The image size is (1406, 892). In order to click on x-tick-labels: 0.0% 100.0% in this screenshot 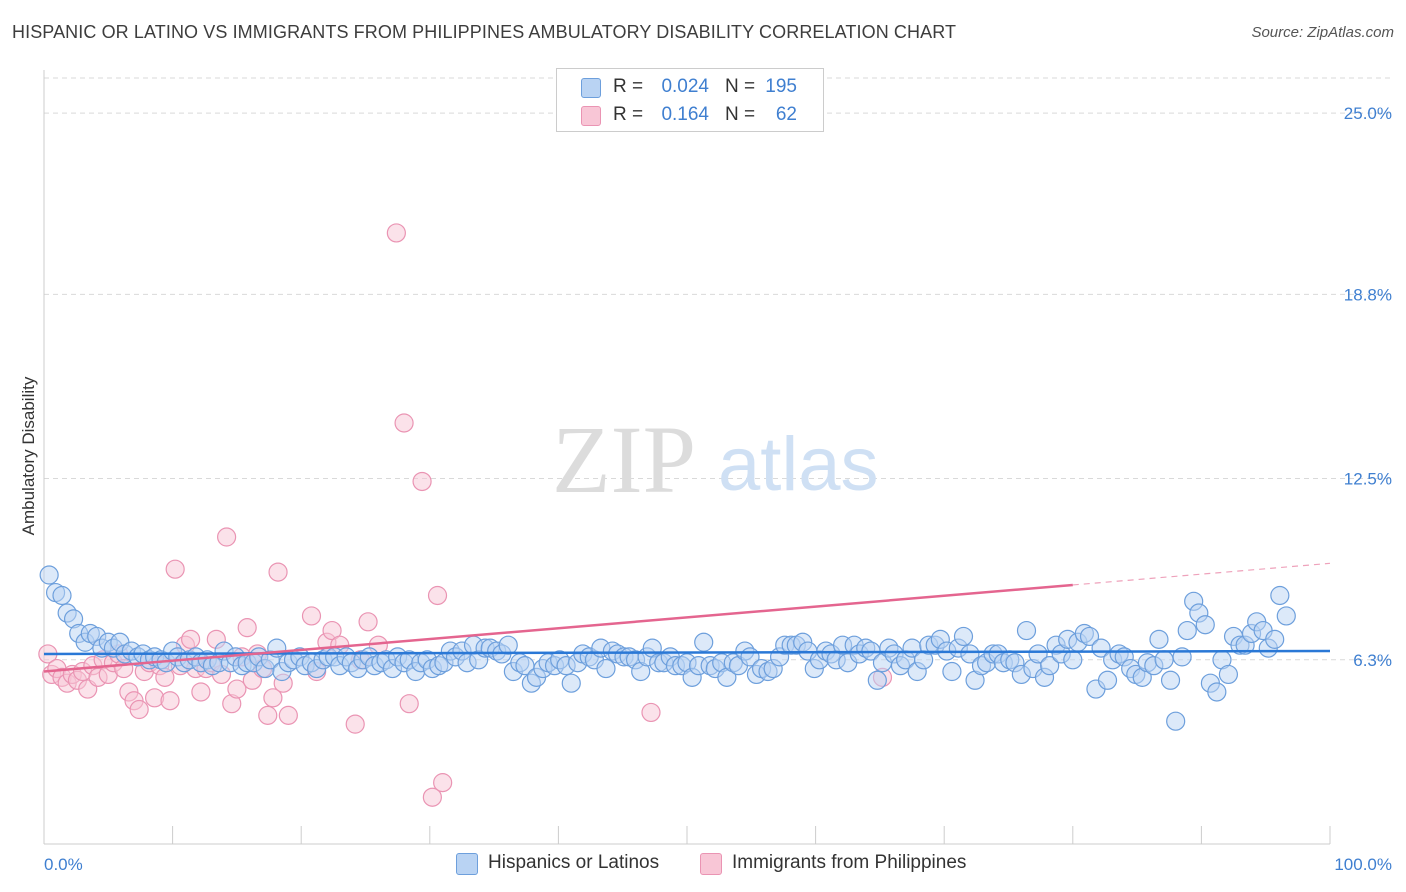, I will do `click(718, 864)`.